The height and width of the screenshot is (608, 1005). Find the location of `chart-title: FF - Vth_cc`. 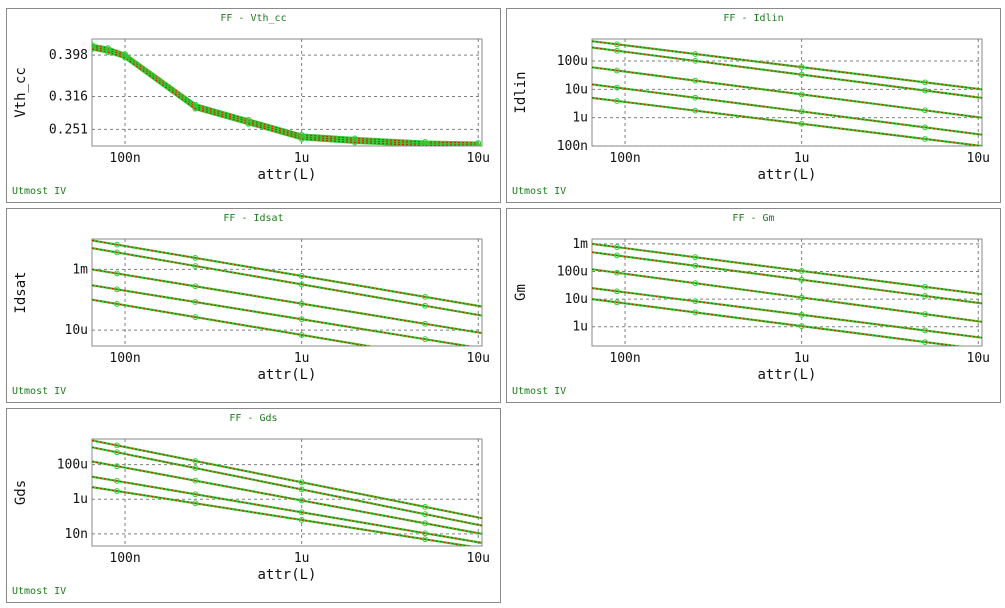

chart-title: FF - Vth_cc is located at coordinates (253, 18).